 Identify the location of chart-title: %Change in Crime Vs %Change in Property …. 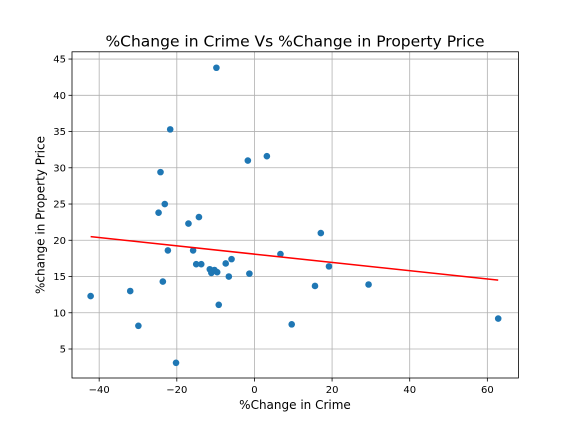
(294, 42).